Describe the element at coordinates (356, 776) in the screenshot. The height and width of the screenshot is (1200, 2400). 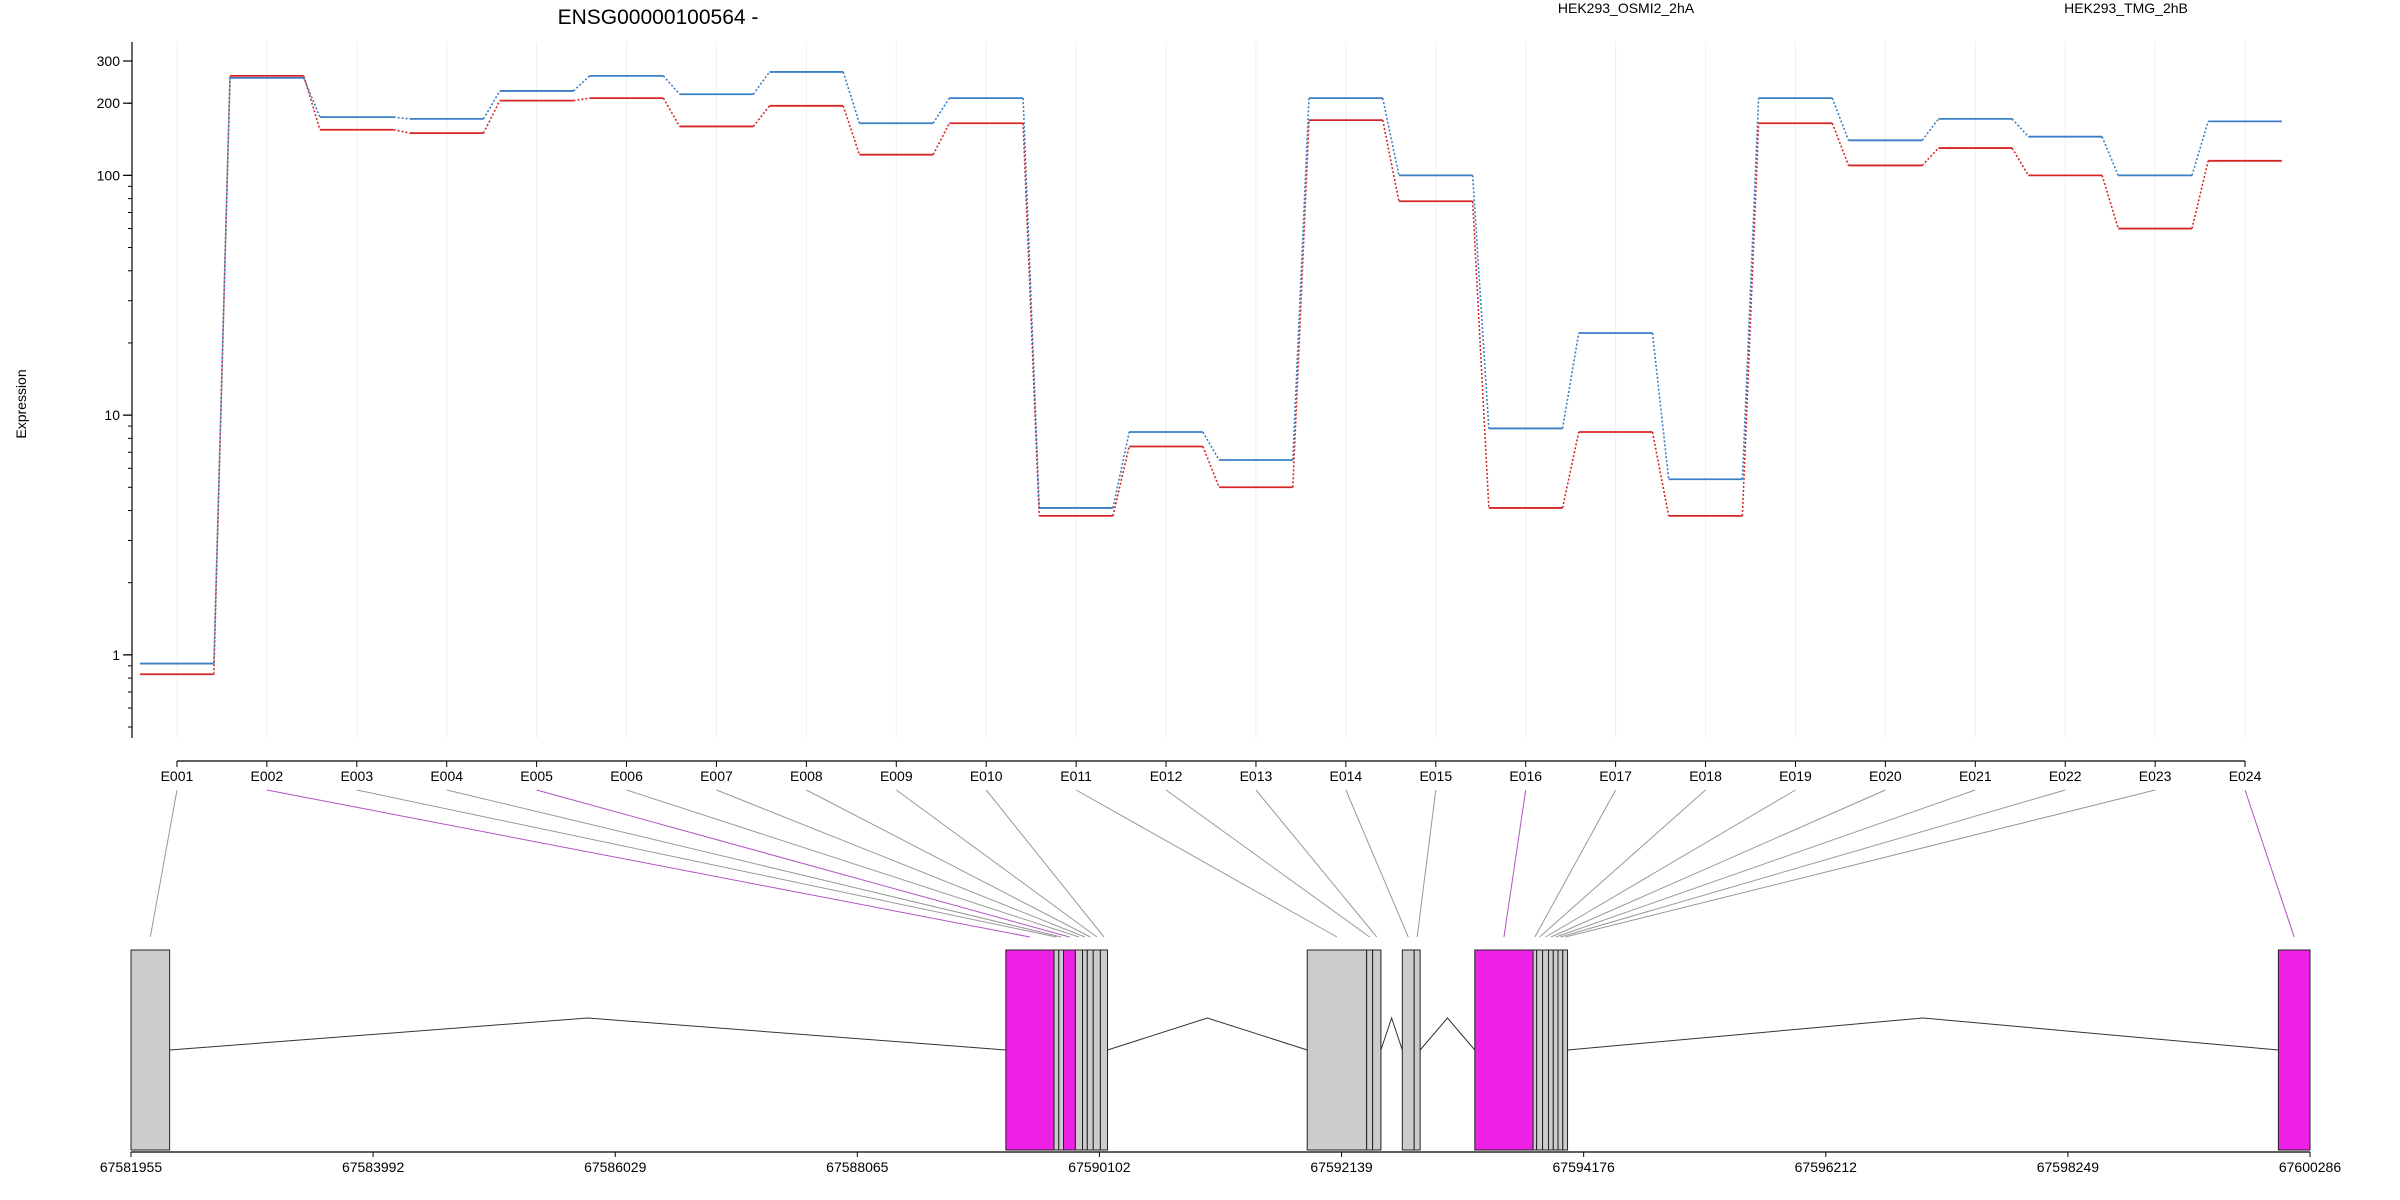
I see `x-tick-label-e003: E003` at that location.